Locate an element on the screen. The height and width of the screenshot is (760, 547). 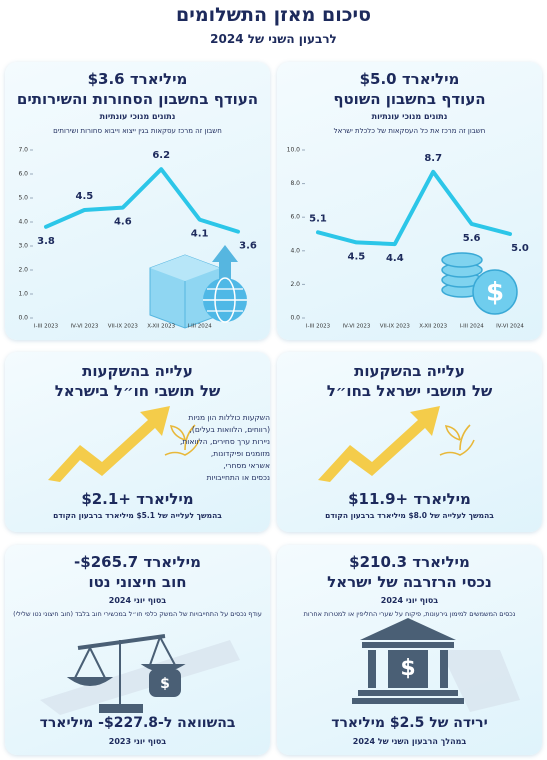
card-heading: חוב חיצוני נטו is located at coordinates (137, 582).